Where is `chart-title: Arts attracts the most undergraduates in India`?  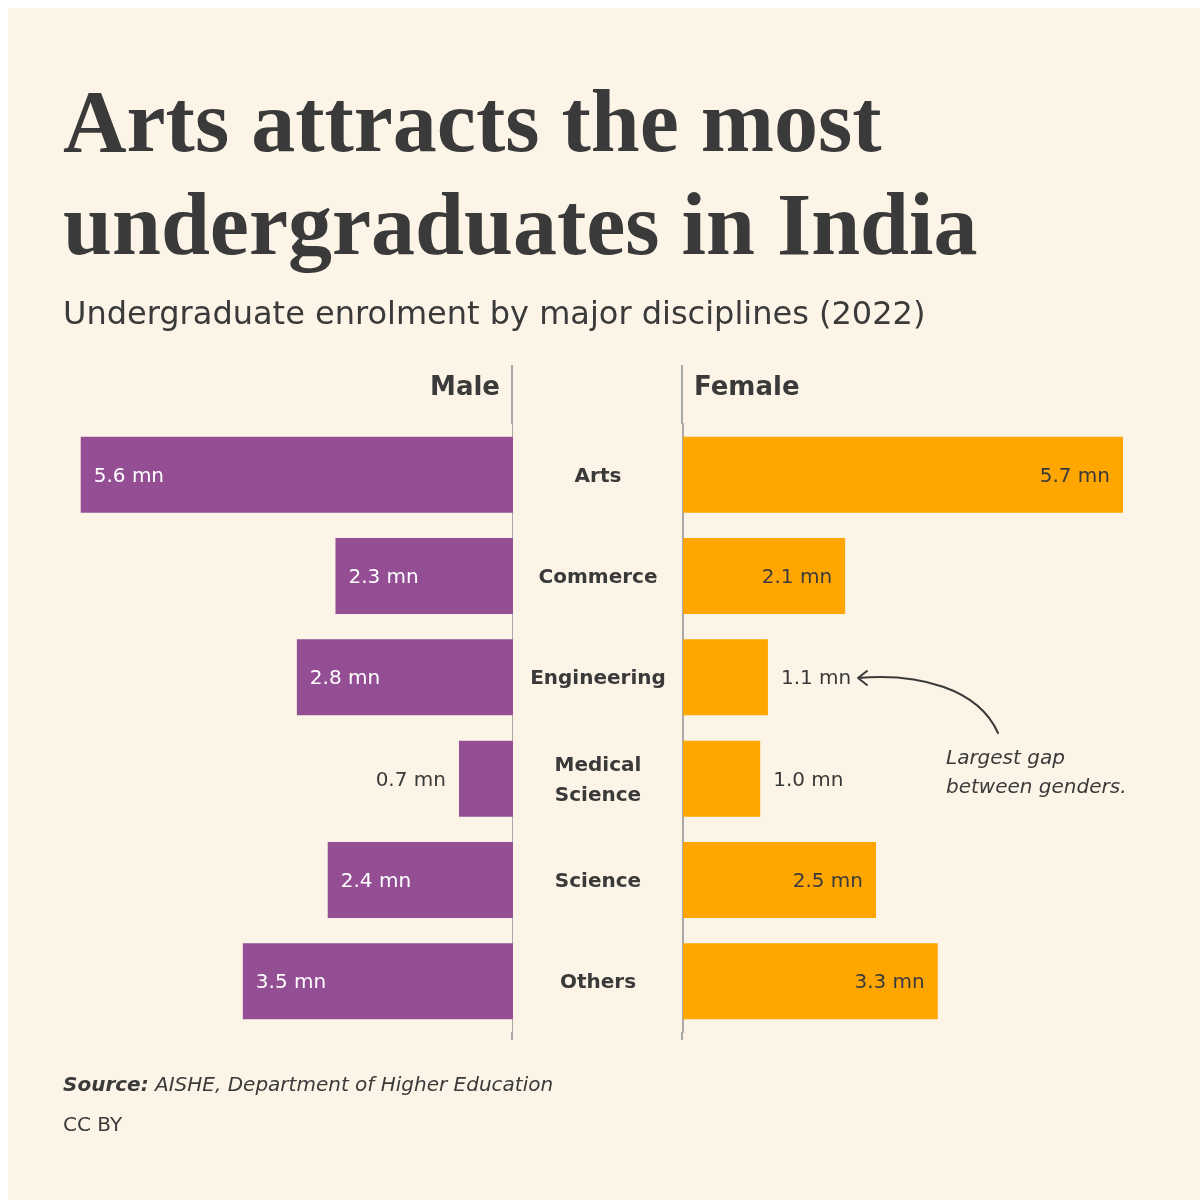 chart-title: Arts attracts the most undergraduates in India is located at coordinates (520, 173).